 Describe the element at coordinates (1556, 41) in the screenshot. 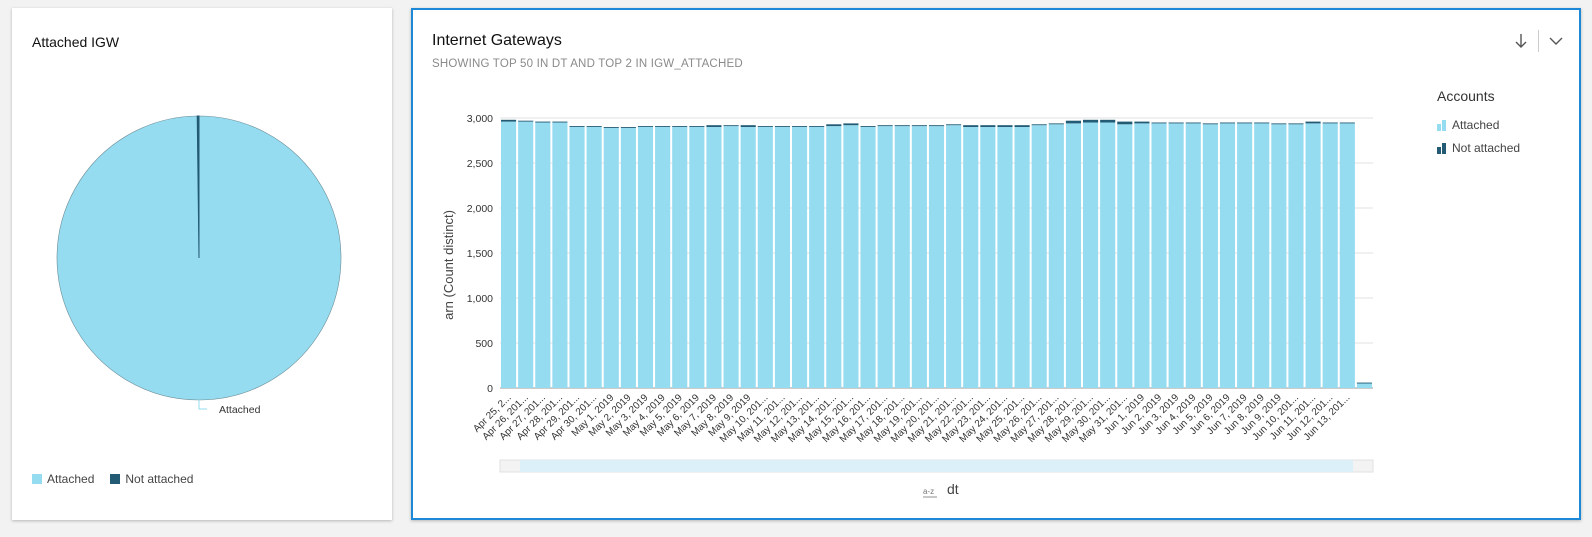

I see `chevron-down-icon` at that location.